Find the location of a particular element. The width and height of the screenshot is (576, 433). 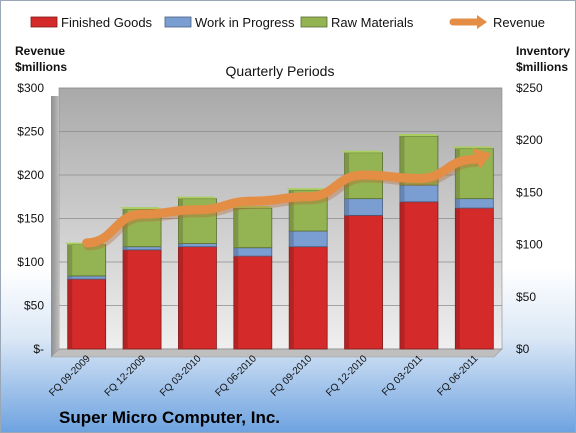

right-axis-title-line2: $millions is located at coordinates (542, 67).